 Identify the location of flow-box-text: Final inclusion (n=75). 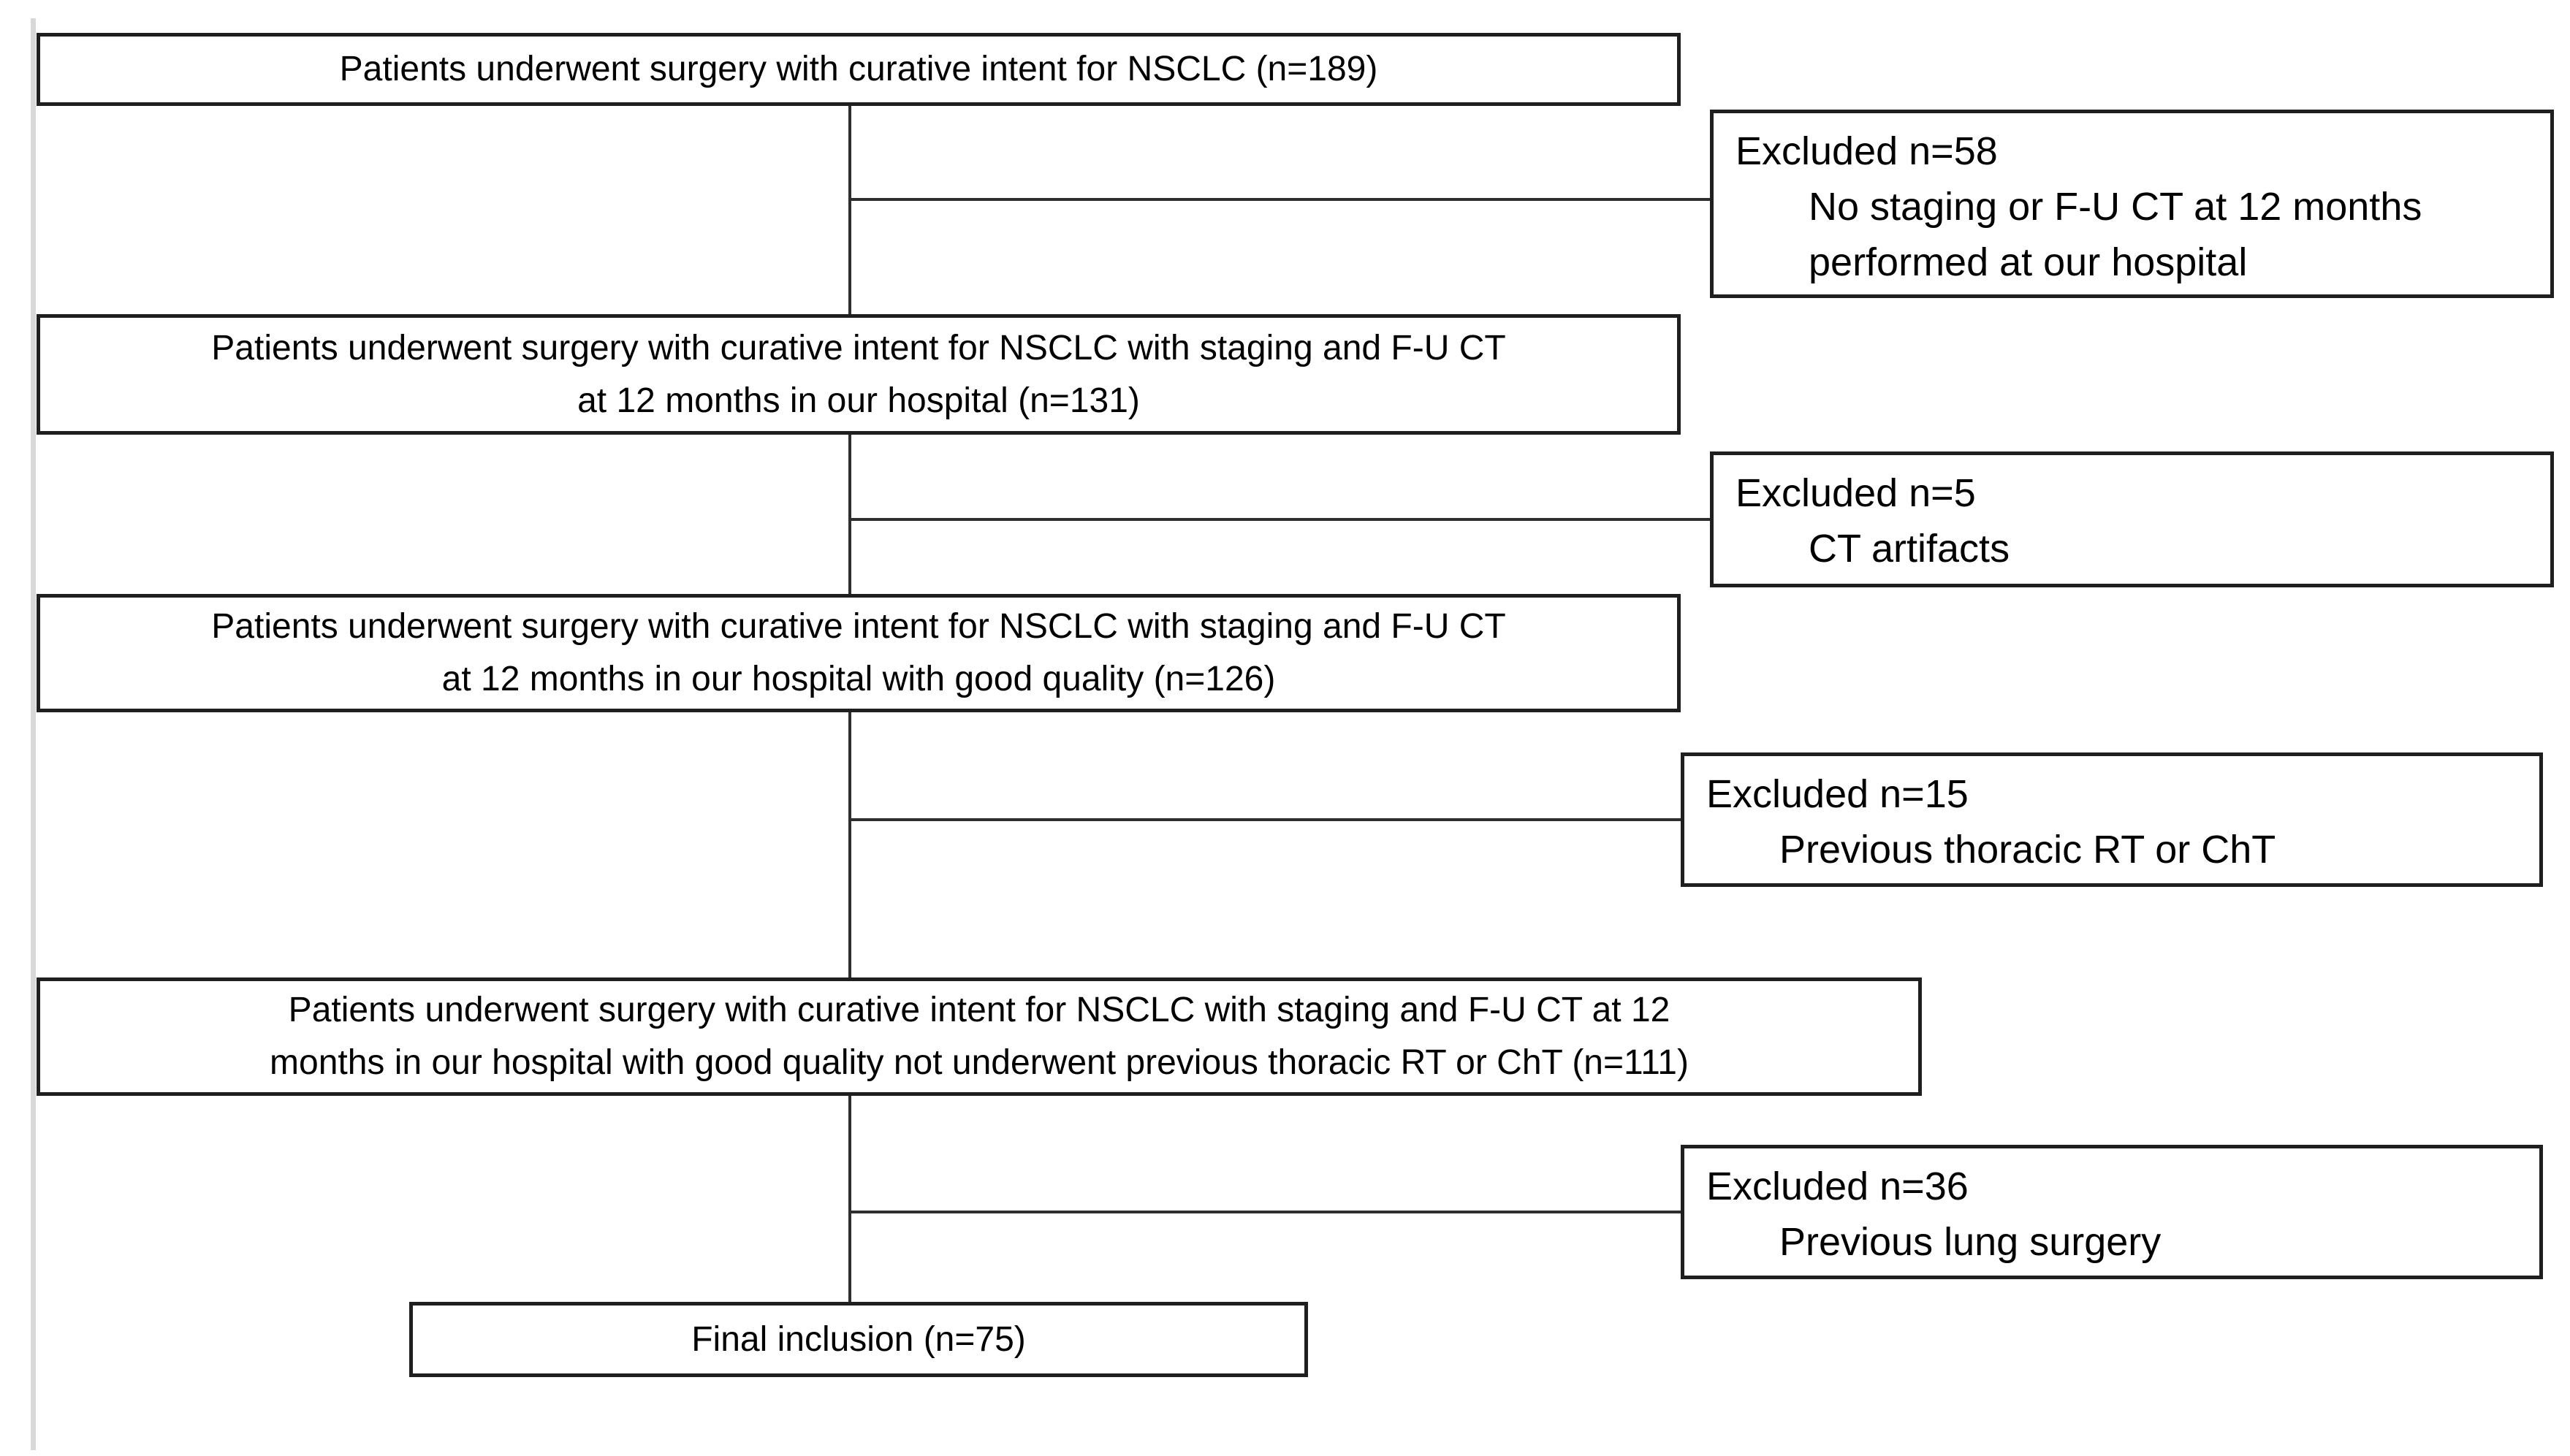
(859, 1339).